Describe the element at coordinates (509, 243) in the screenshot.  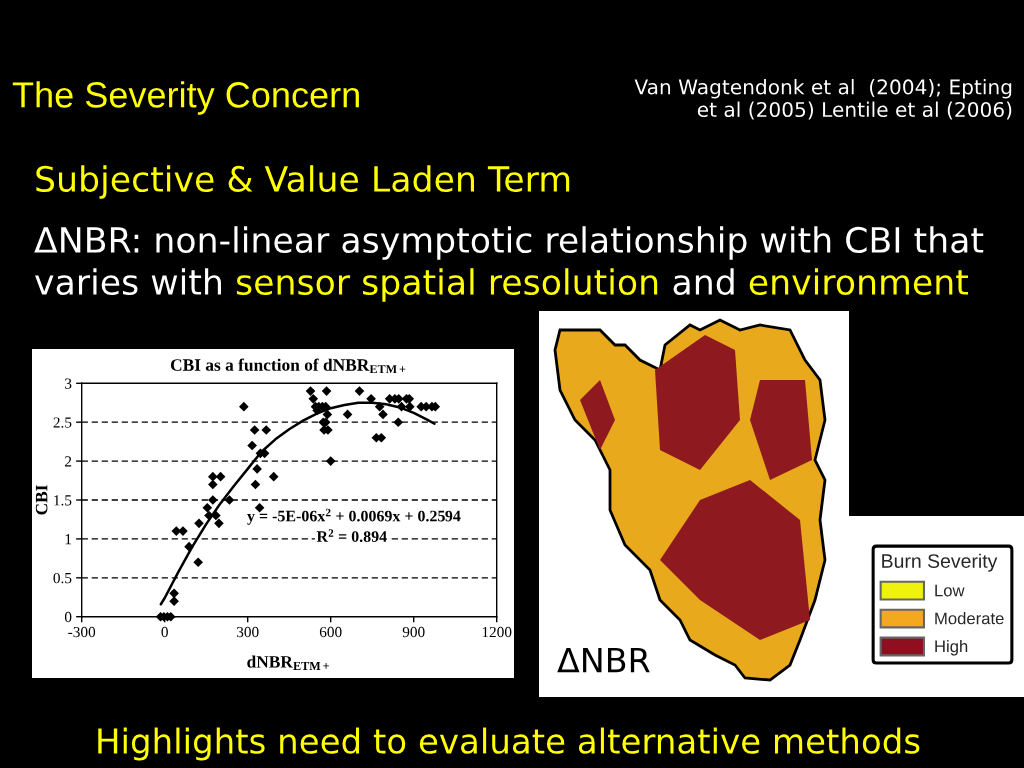
I see `text: ΔNBR: non-linear asymptotic relationship with CBI that` at that location.